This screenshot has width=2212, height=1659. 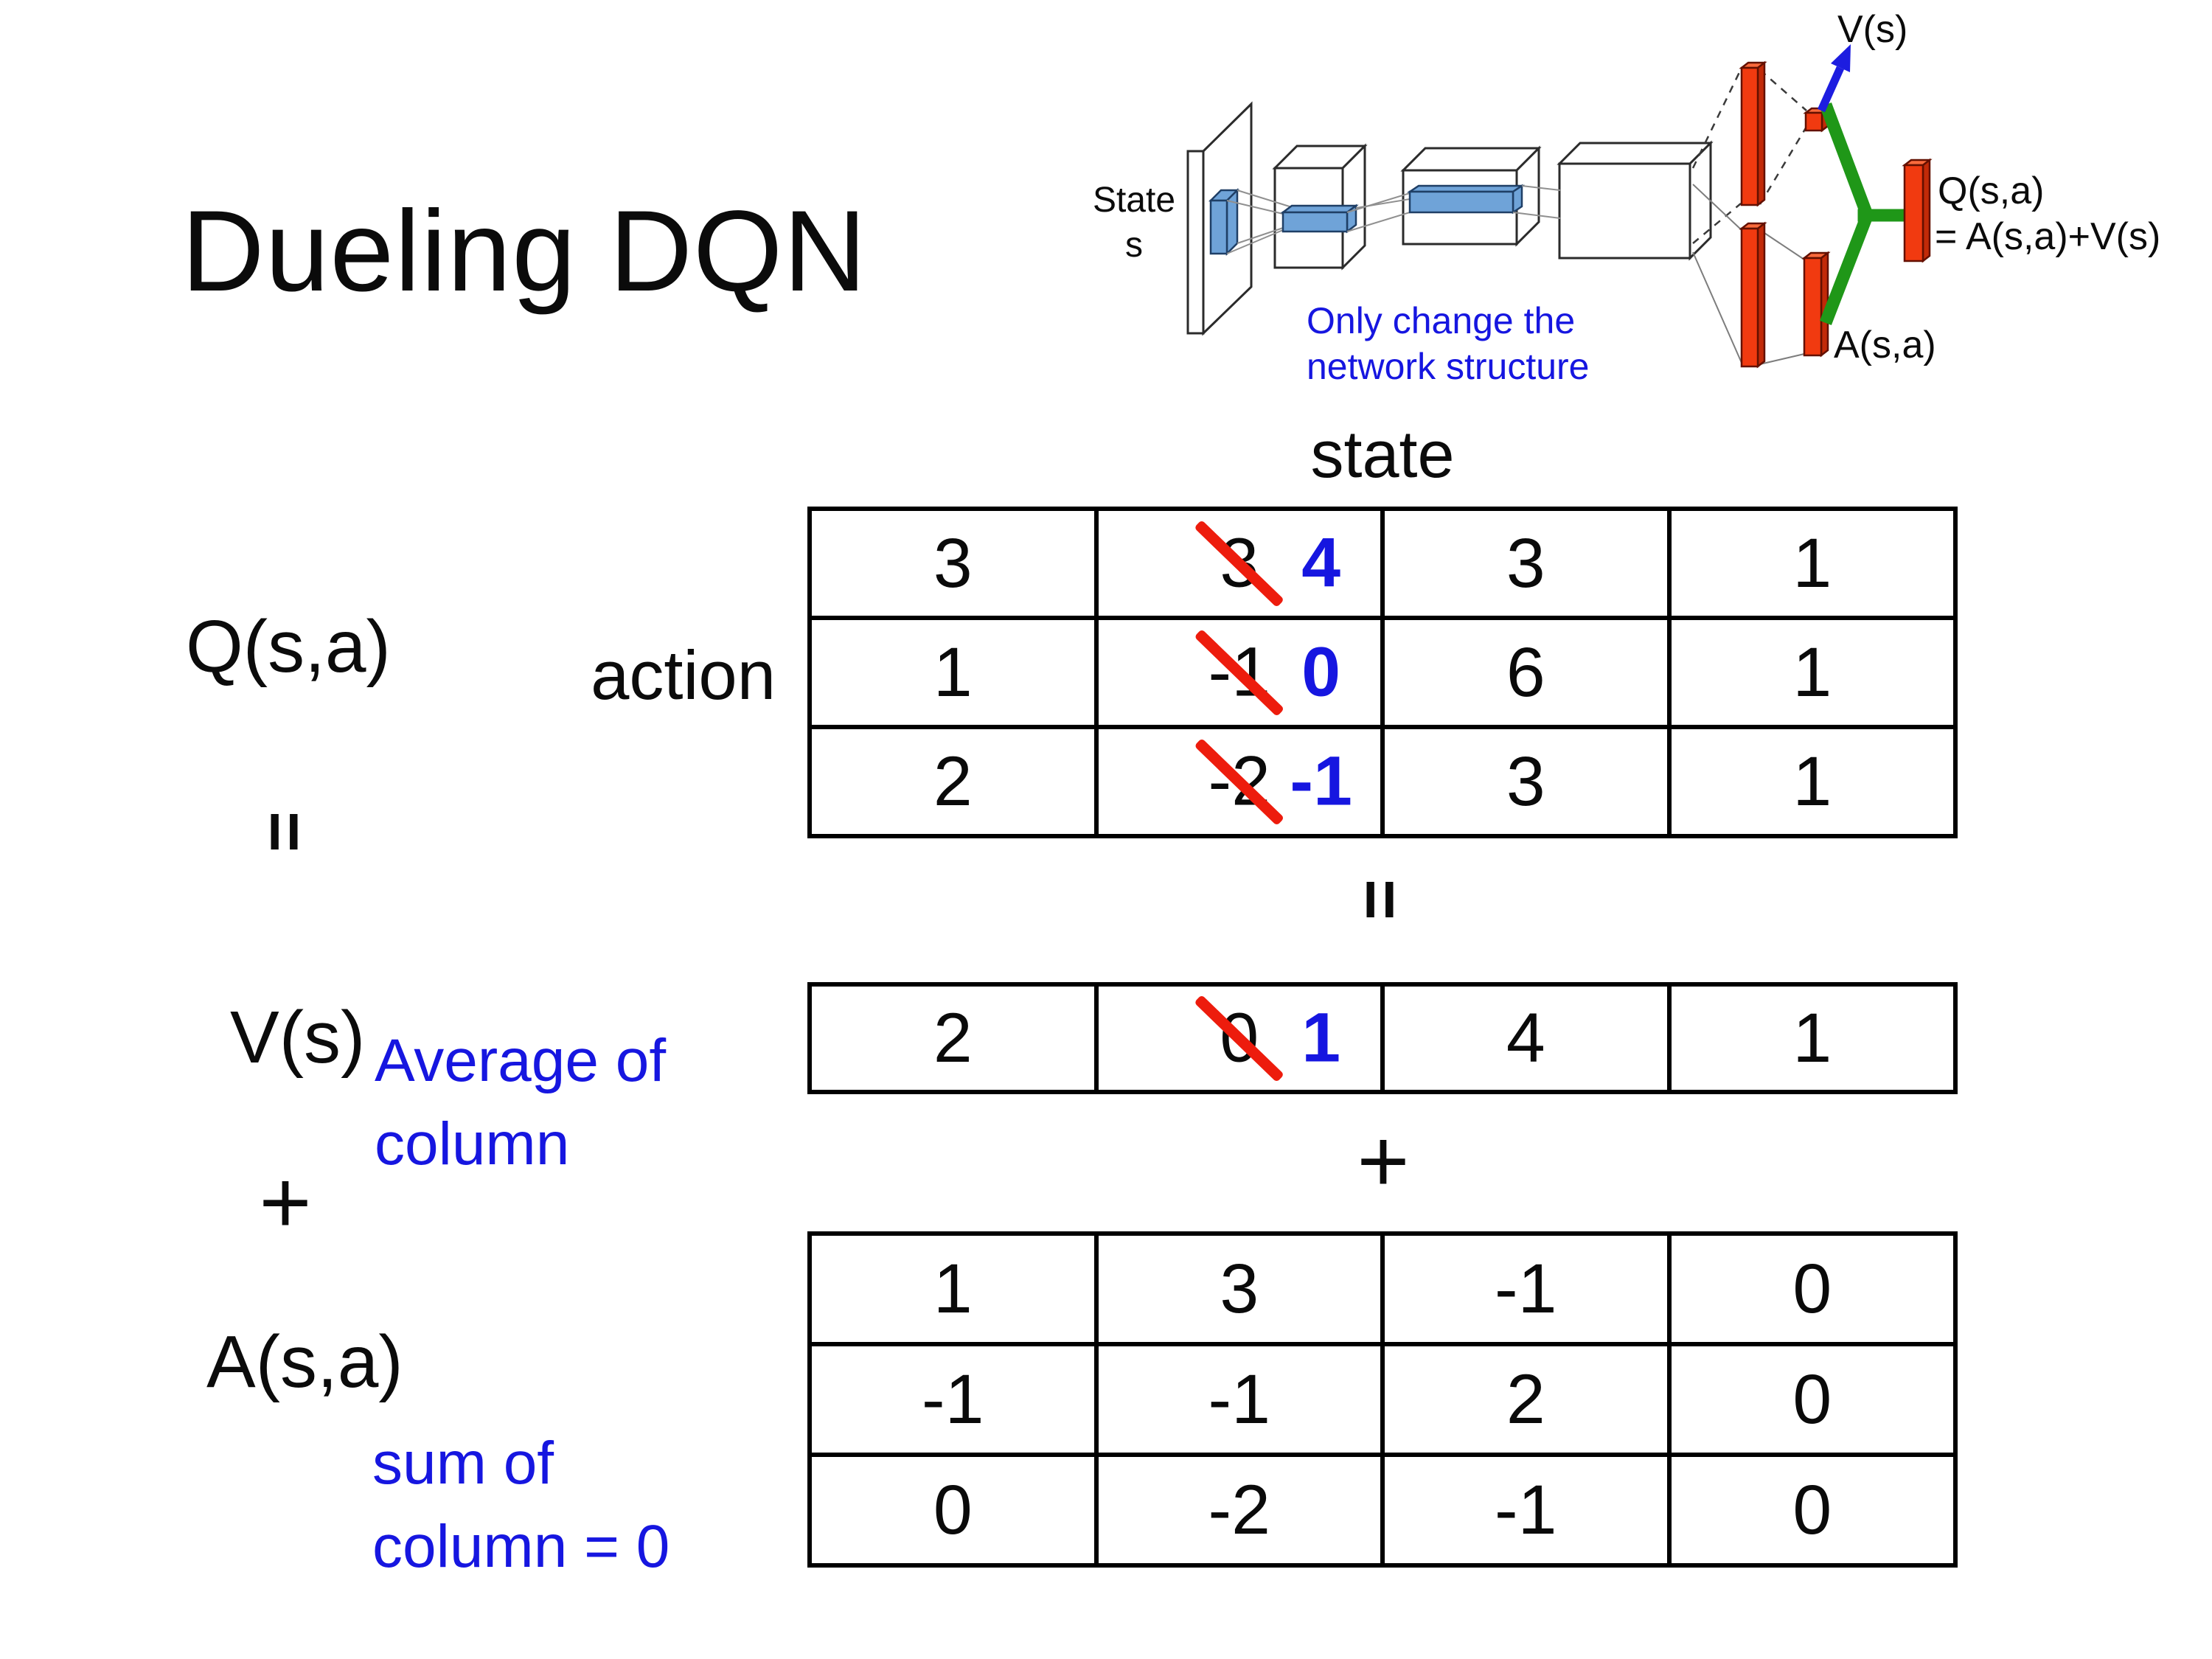 I want to click on q-table-cell: 2, so click(x=953, y=781).